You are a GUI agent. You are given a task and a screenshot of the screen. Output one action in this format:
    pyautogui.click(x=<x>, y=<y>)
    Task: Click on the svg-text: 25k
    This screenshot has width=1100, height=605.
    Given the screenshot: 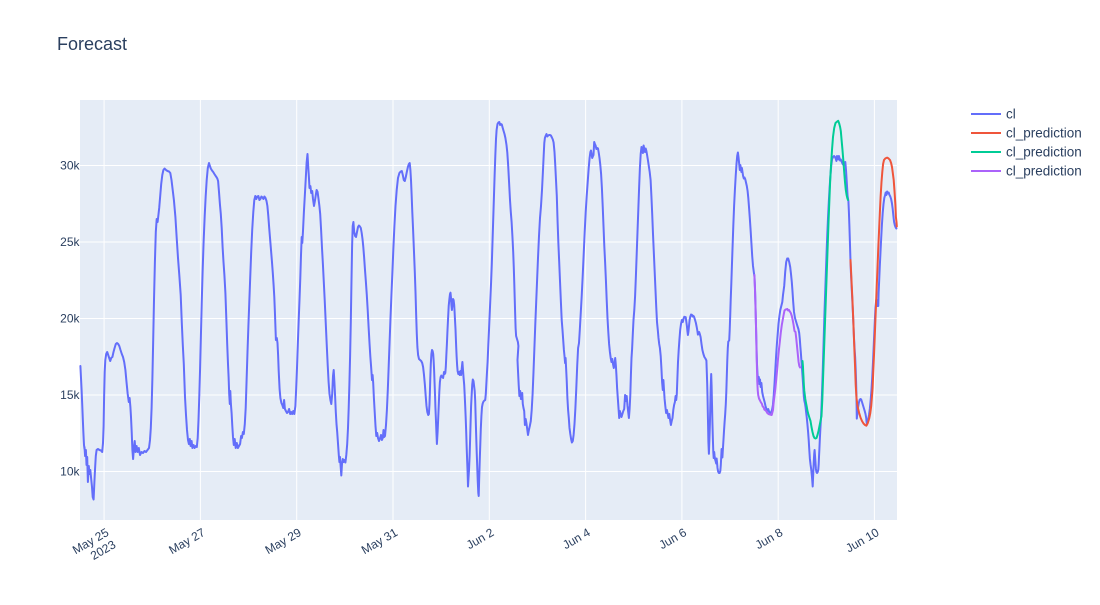 What is the action you would take?
    pyautogui.click(x=70, y=242)
    